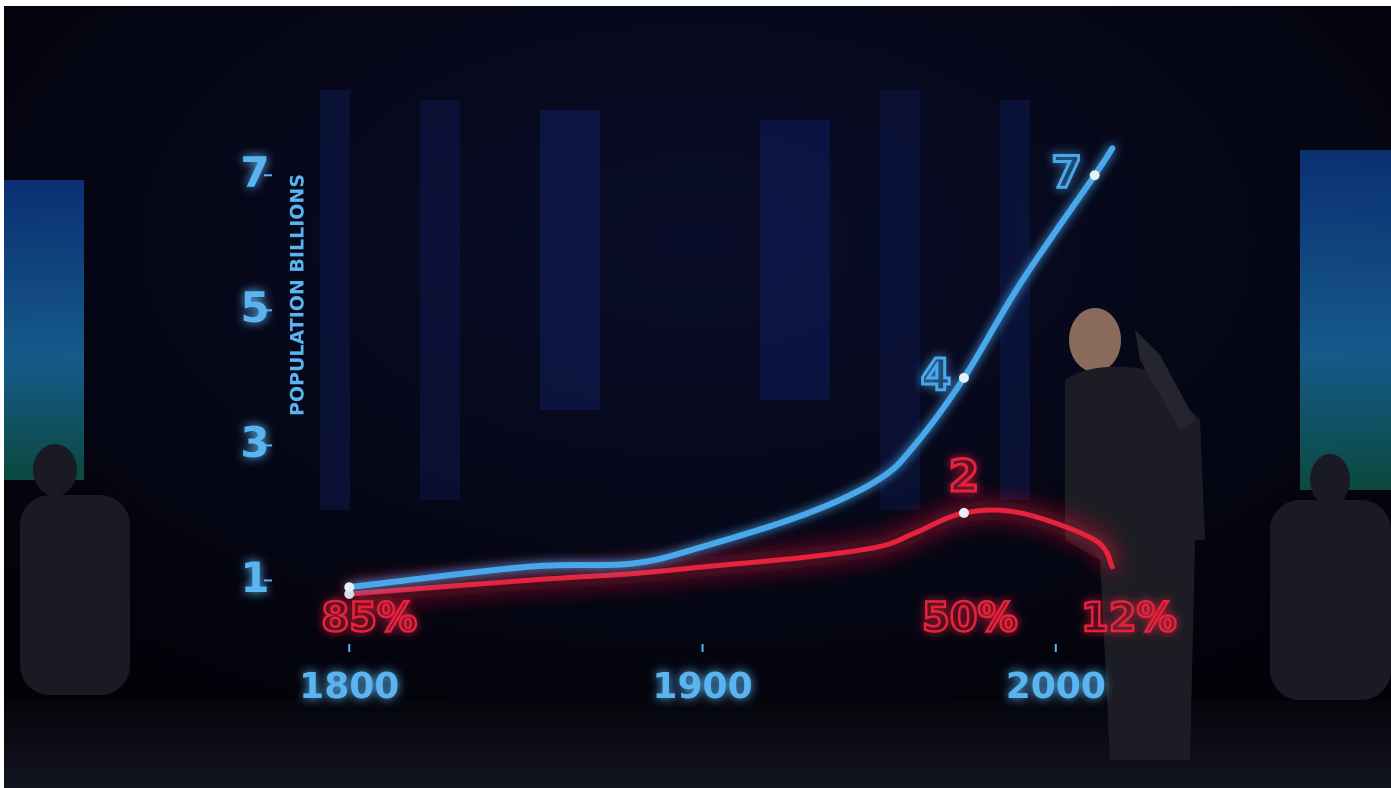 This screenshot has width=1391, height=788. Describe the element at coordinates (298, 295) in the screenshot. I see `y-axis-label: POPULATION BILLIONS` at that location.